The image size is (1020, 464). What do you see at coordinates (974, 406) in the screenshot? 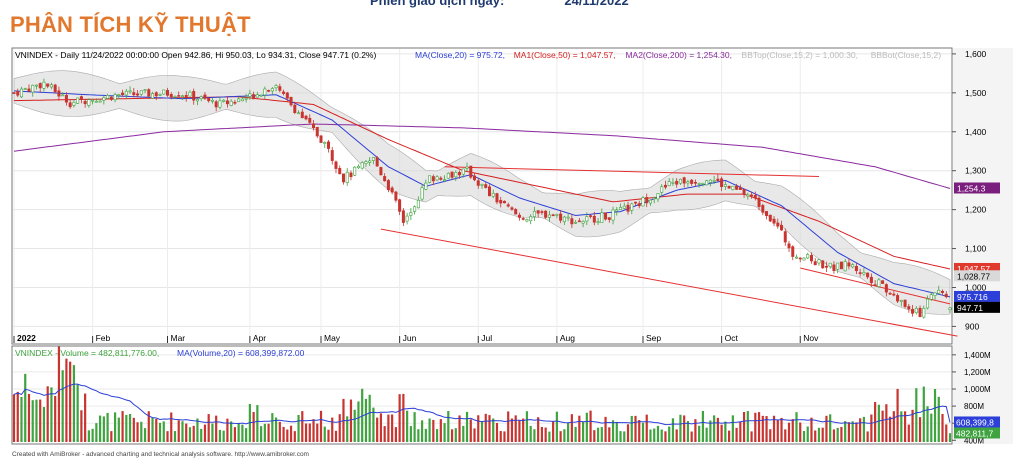
I see `volume-tick-label: 800M` at bounding box center [974, 406].